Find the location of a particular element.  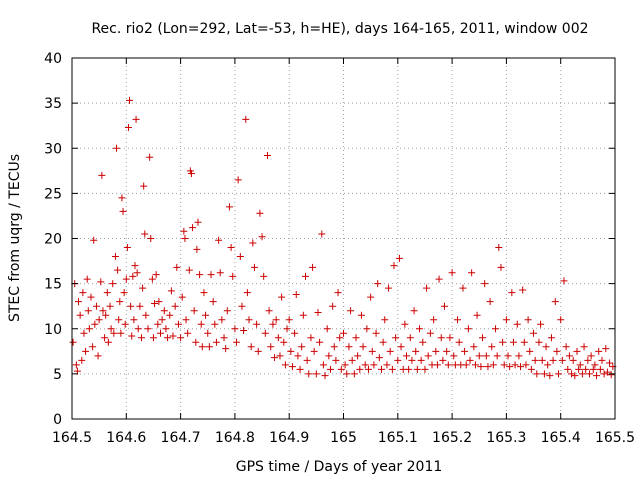

x-tick-label: 164.7 is located at coordinates (181, 438).